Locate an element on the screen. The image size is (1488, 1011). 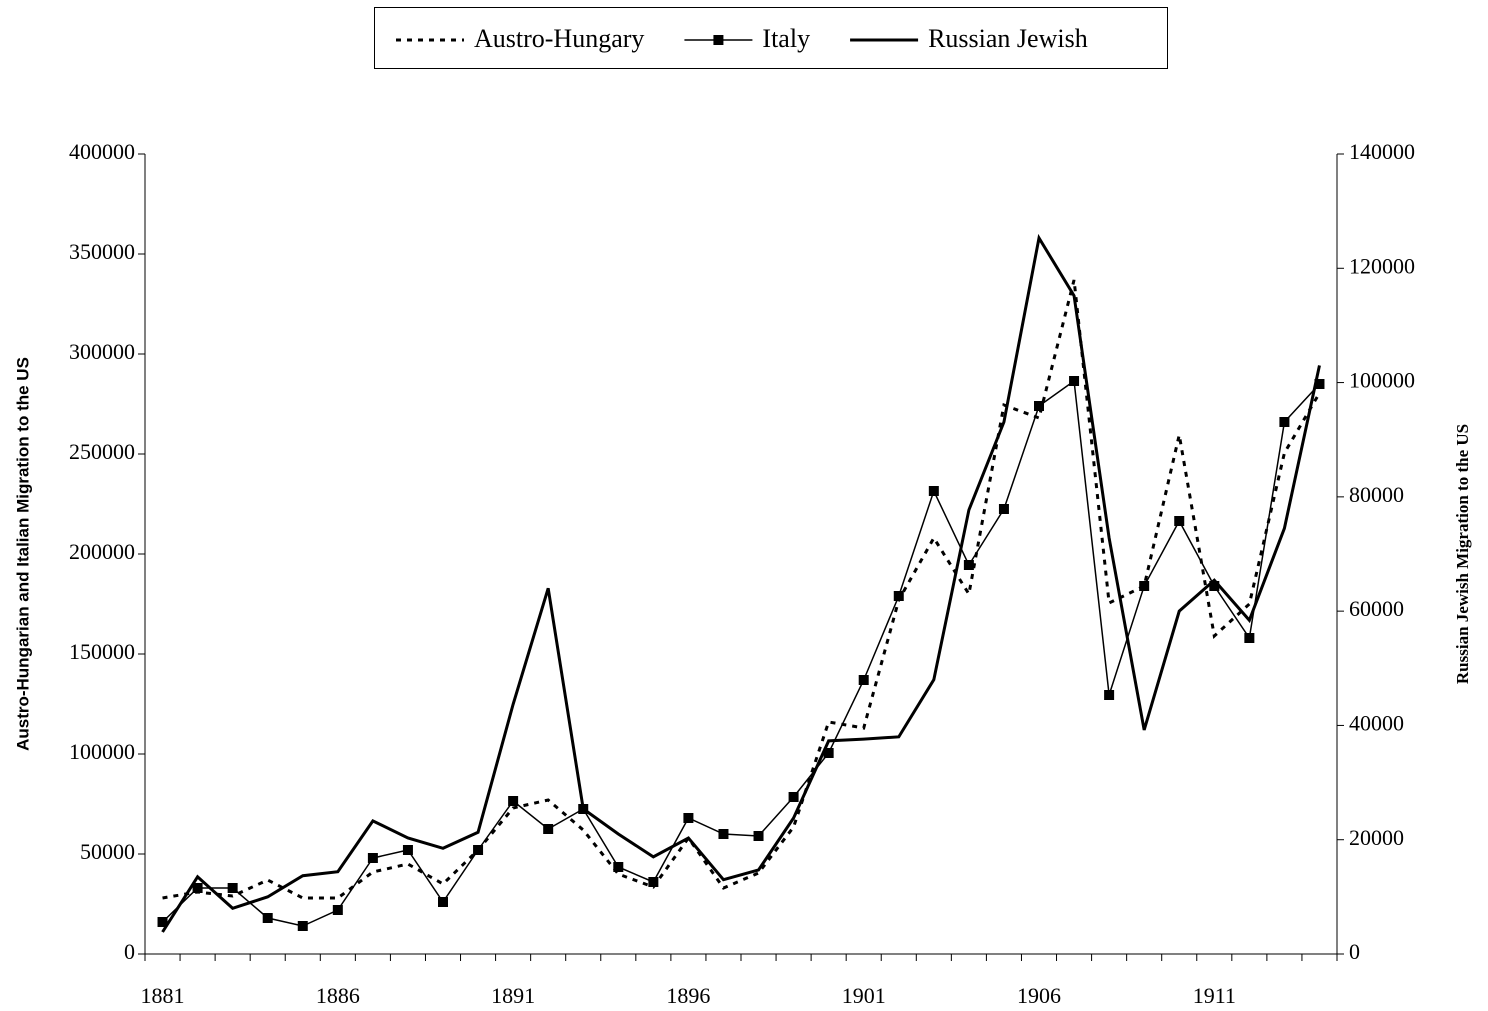
y2-tick-label: 120000 is located at coordinates (1382, 265).